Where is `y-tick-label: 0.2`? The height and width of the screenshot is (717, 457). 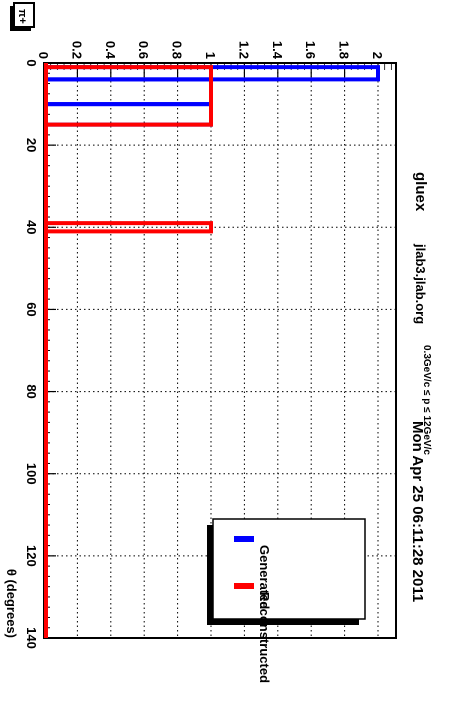
y-tick-label: 0.2 is located at coordinates (76, 50).